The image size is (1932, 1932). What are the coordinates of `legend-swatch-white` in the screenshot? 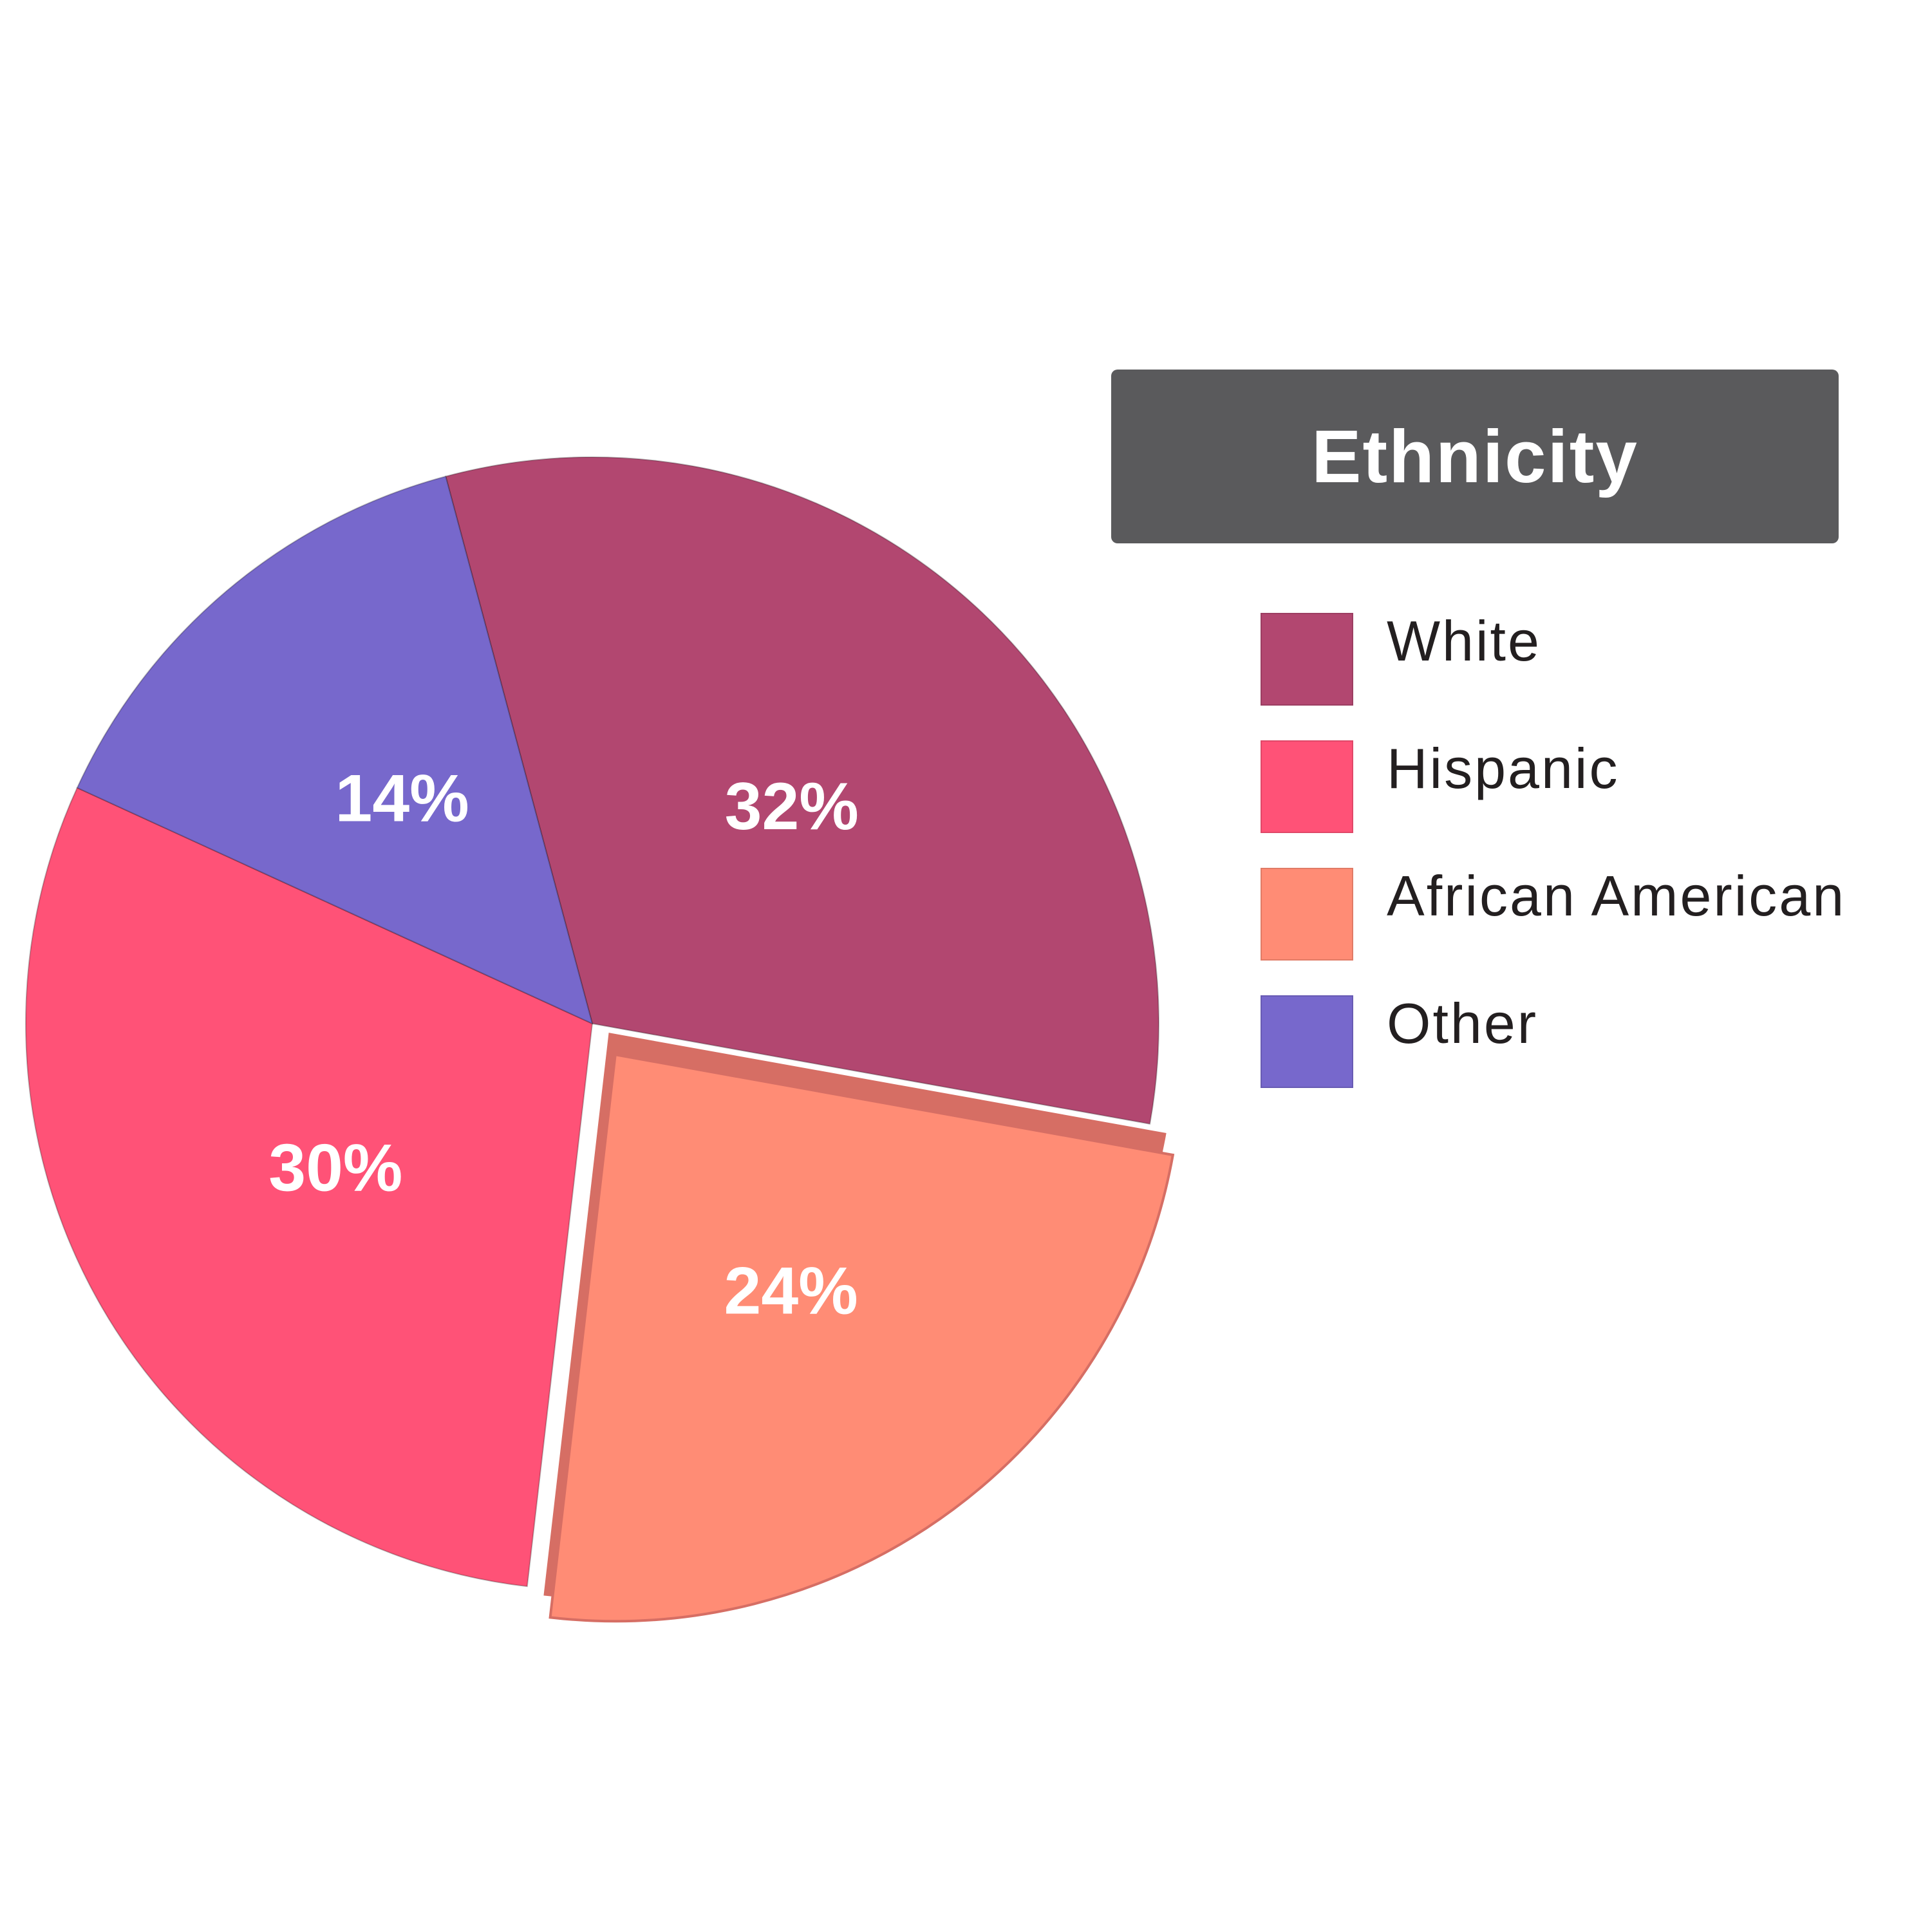 It's located at (1307, 659).